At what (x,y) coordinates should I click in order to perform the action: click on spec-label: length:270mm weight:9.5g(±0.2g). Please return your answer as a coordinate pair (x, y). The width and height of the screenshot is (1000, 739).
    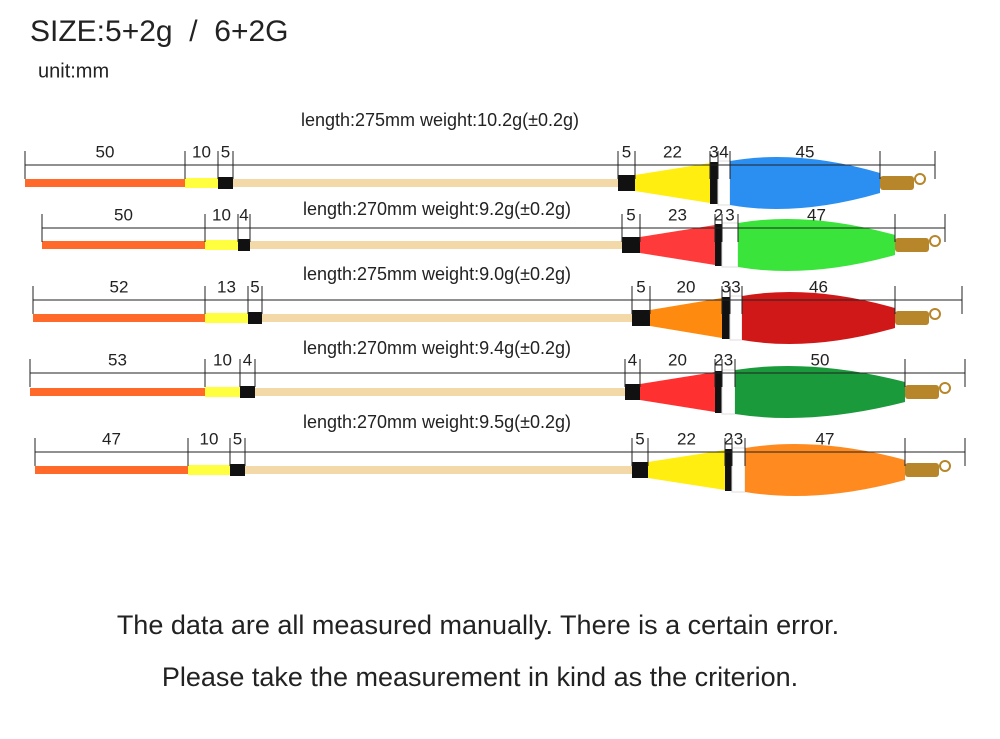
    Looking at the image, I should click on (437, 422).